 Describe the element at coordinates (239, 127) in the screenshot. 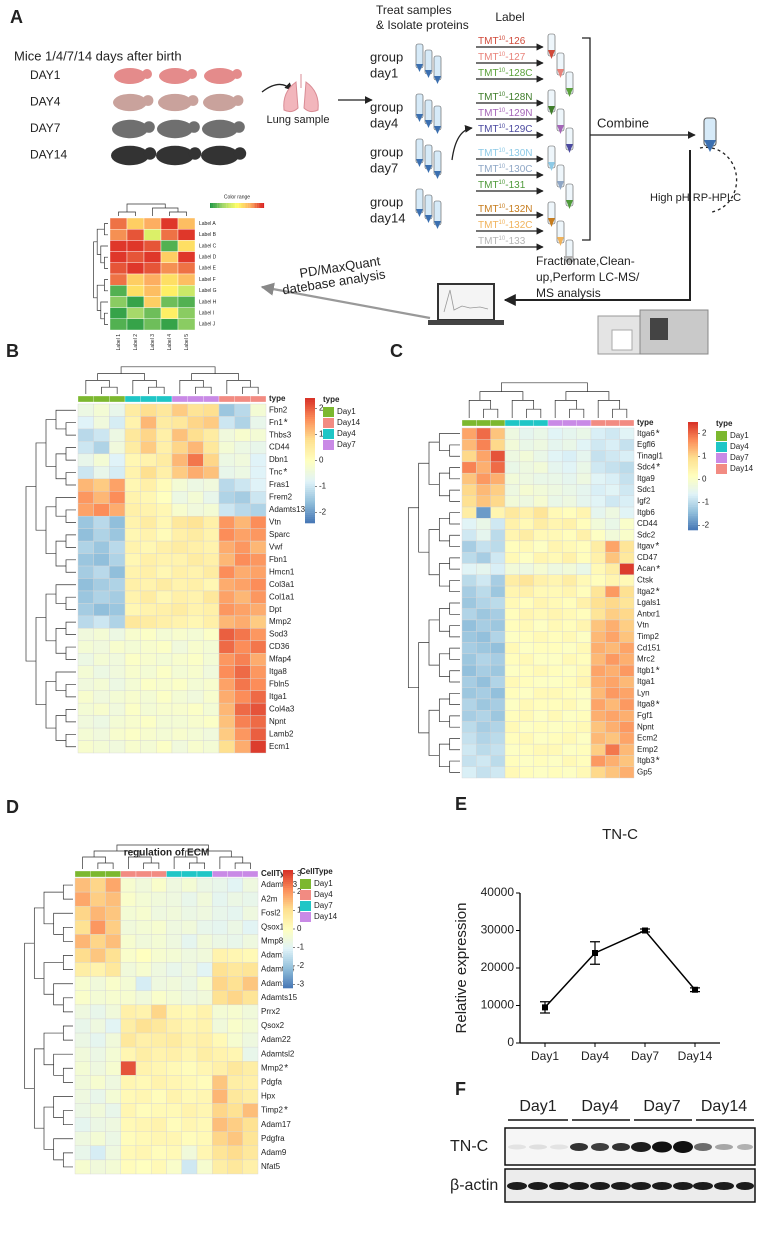

I see `mouse-icon` at that location.